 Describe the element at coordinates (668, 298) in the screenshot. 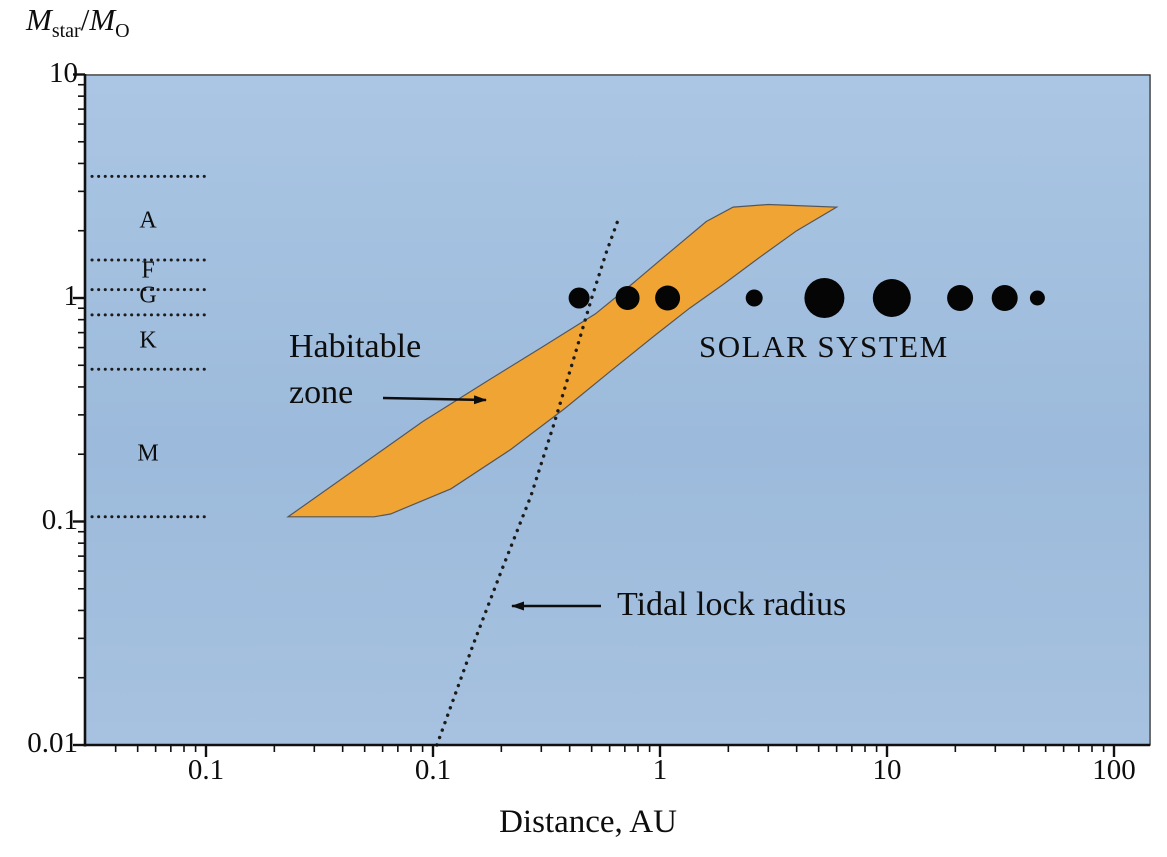

I see `planet-dot-earth` at that location.